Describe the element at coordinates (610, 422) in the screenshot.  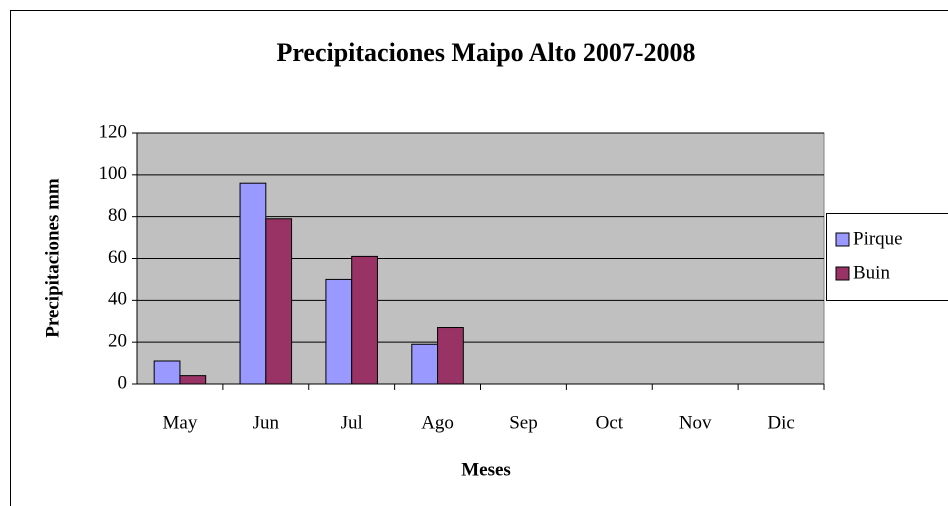
I see `x-tick-label: Oct` at that location.